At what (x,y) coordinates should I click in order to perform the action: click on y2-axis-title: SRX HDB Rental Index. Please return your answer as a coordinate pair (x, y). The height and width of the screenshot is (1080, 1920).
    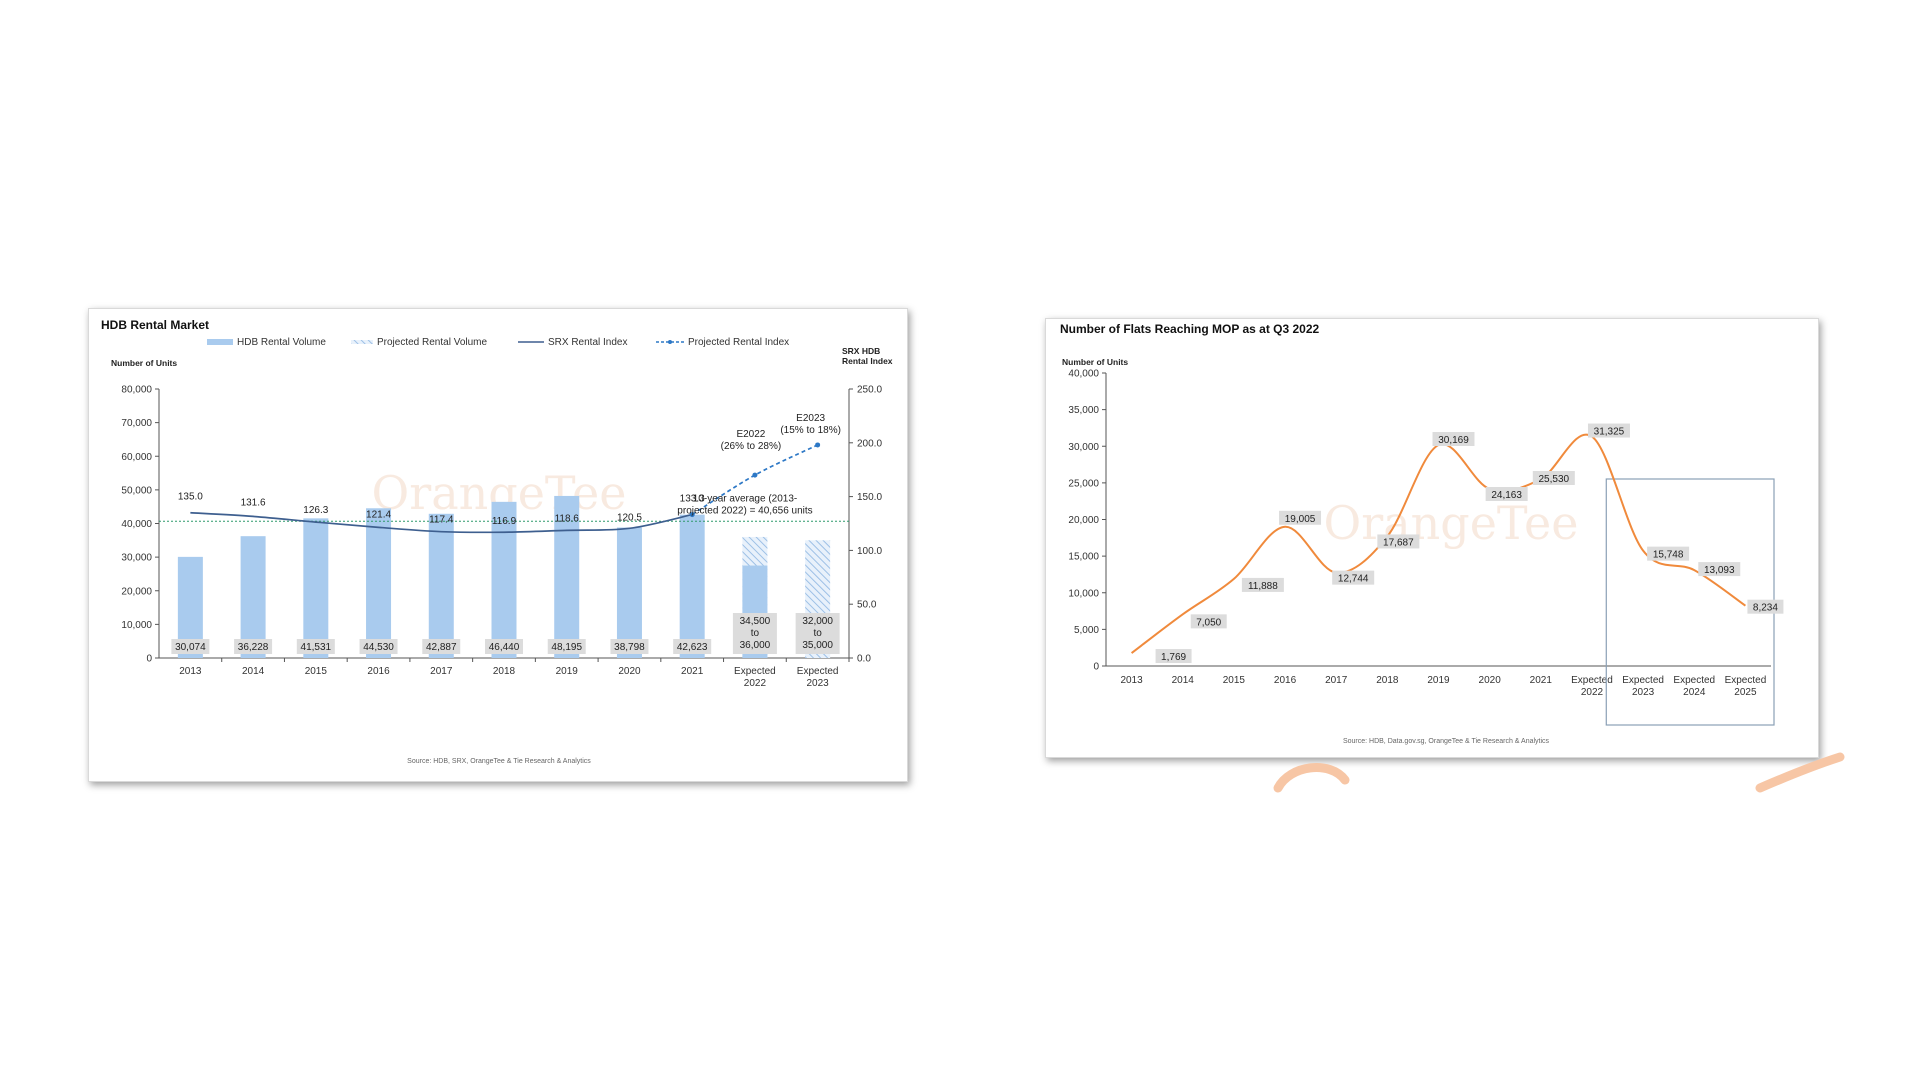
    Looking at the image, I should click on (867, 356).